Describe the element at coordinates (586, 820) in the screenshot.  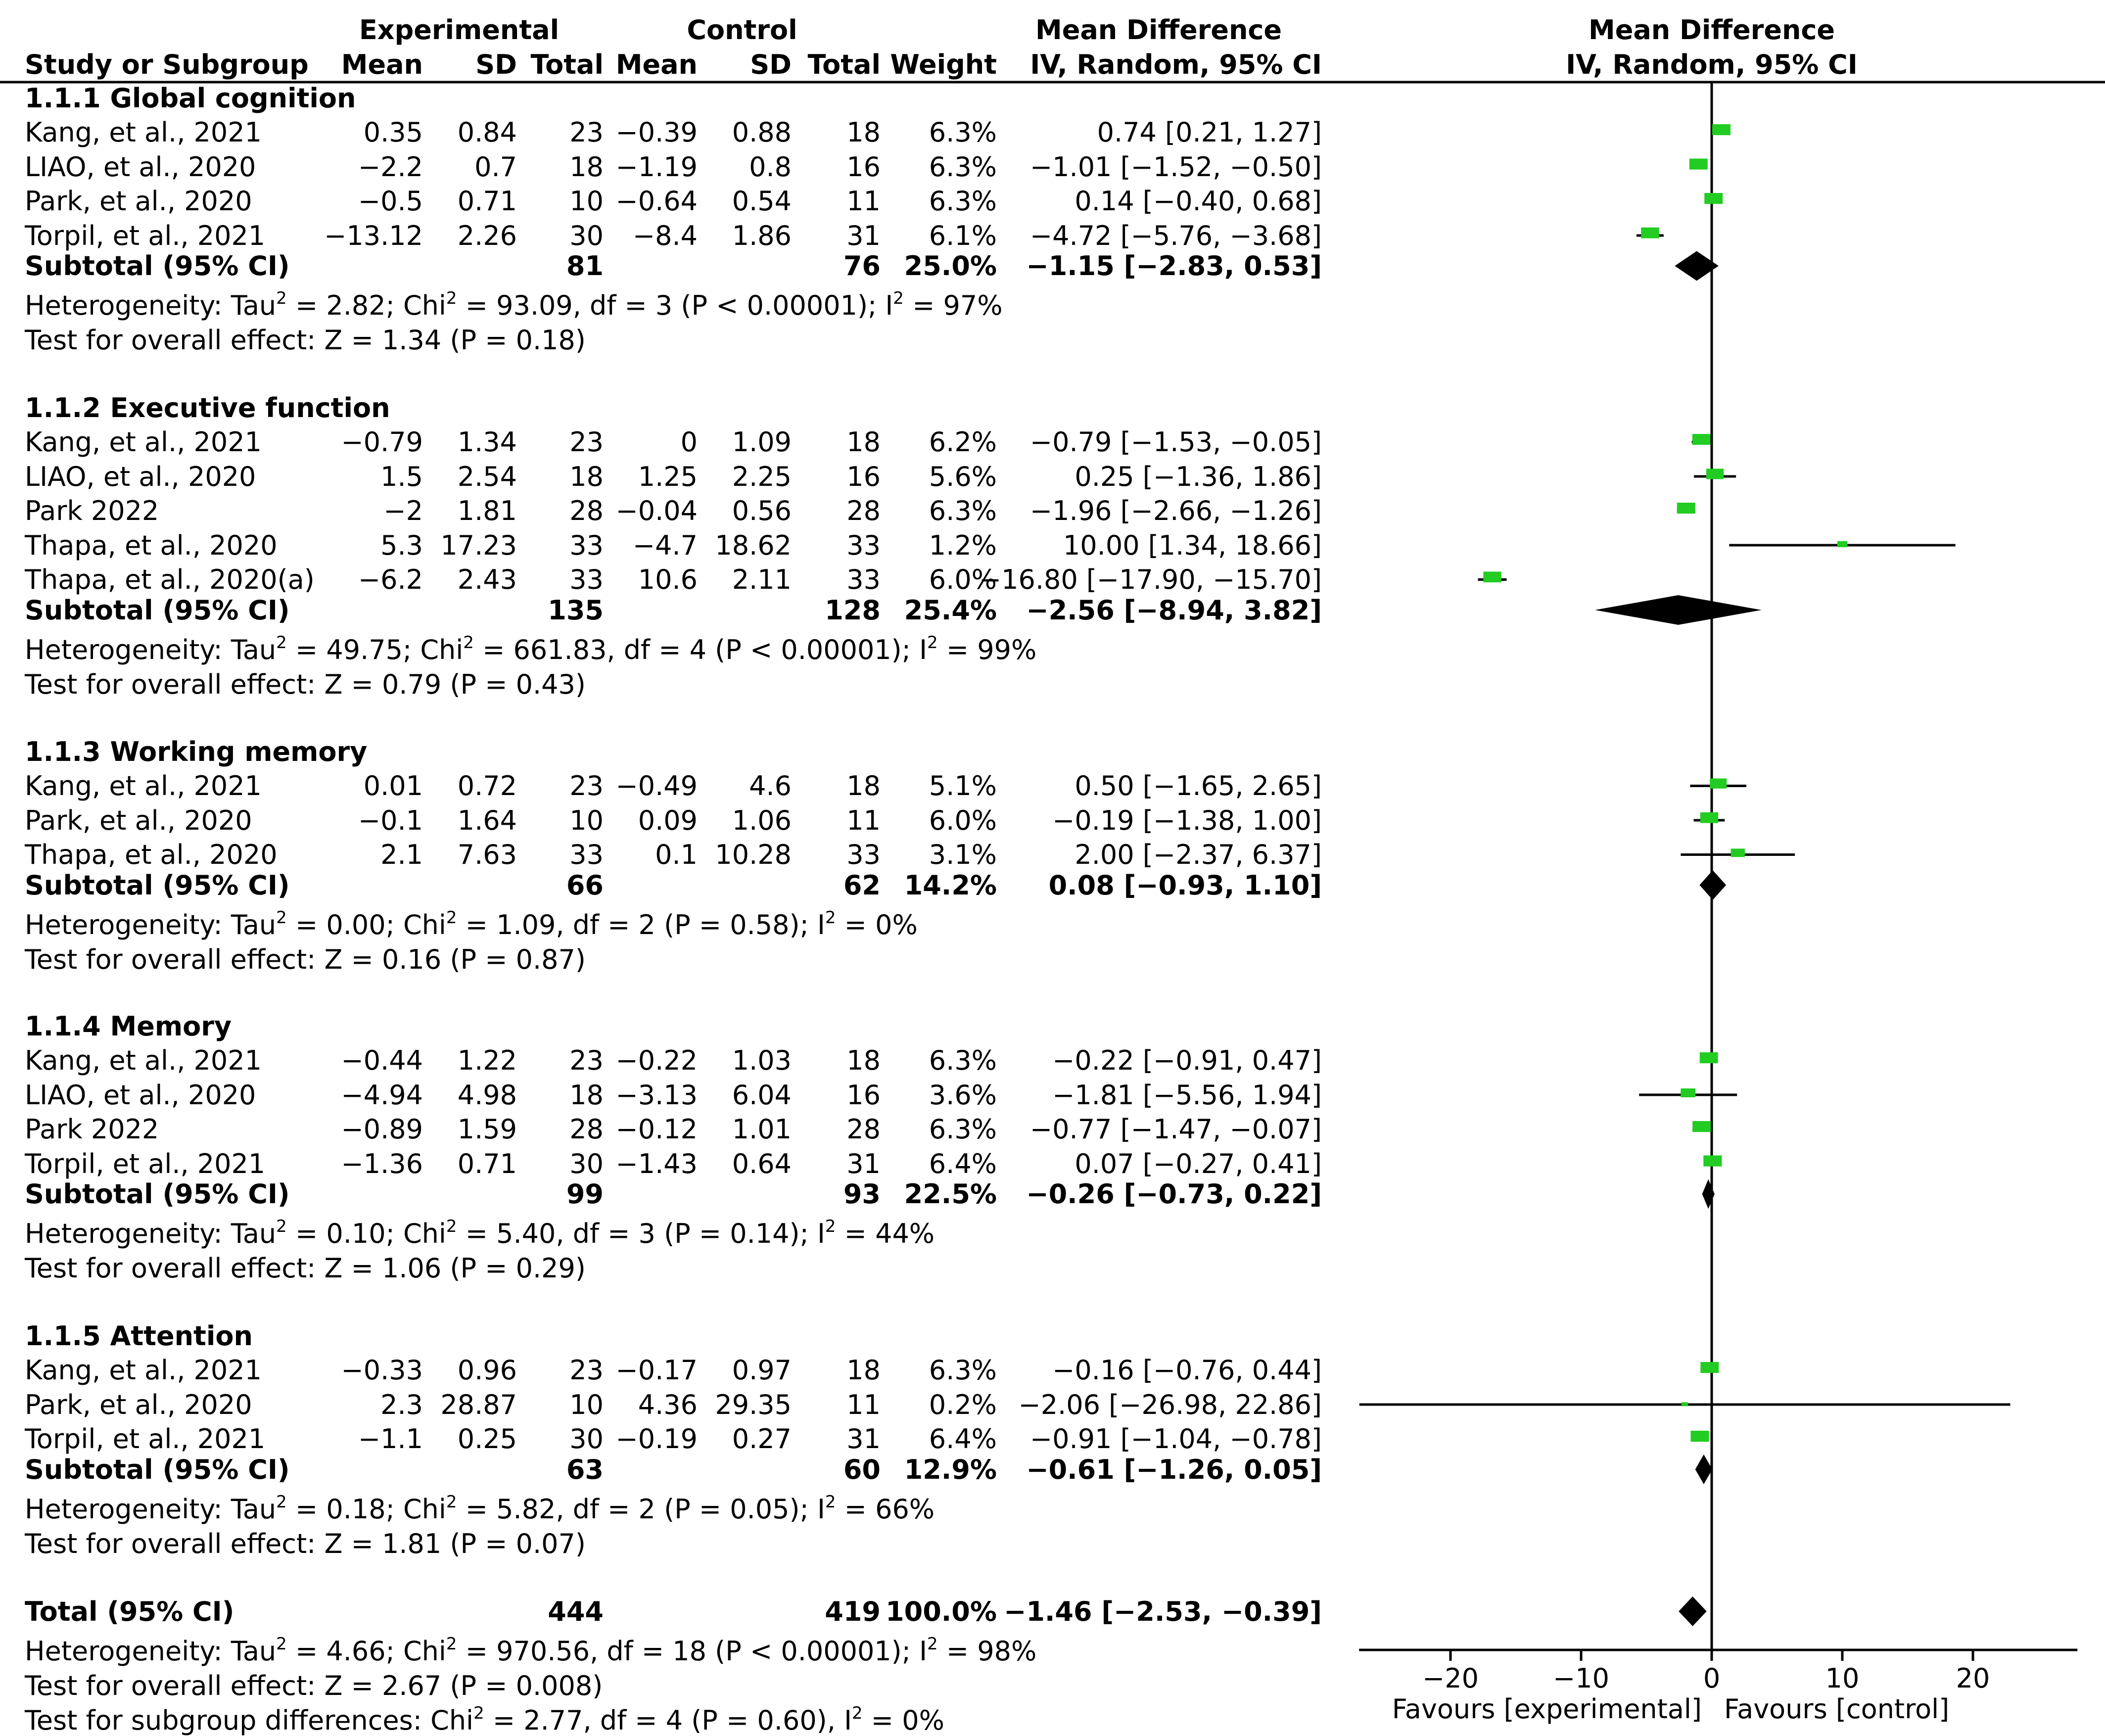
I see `total-experimental: 10` at that location.